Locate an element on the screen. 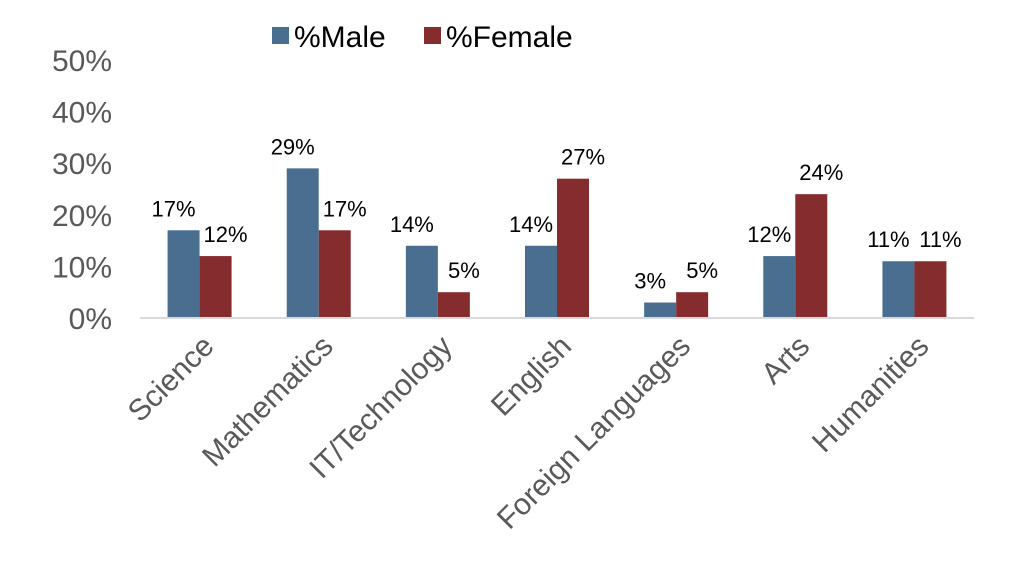 The width and height of the screenshot is (1014, 562). y-tick-label: 40% is located at coordinates (82, 113).